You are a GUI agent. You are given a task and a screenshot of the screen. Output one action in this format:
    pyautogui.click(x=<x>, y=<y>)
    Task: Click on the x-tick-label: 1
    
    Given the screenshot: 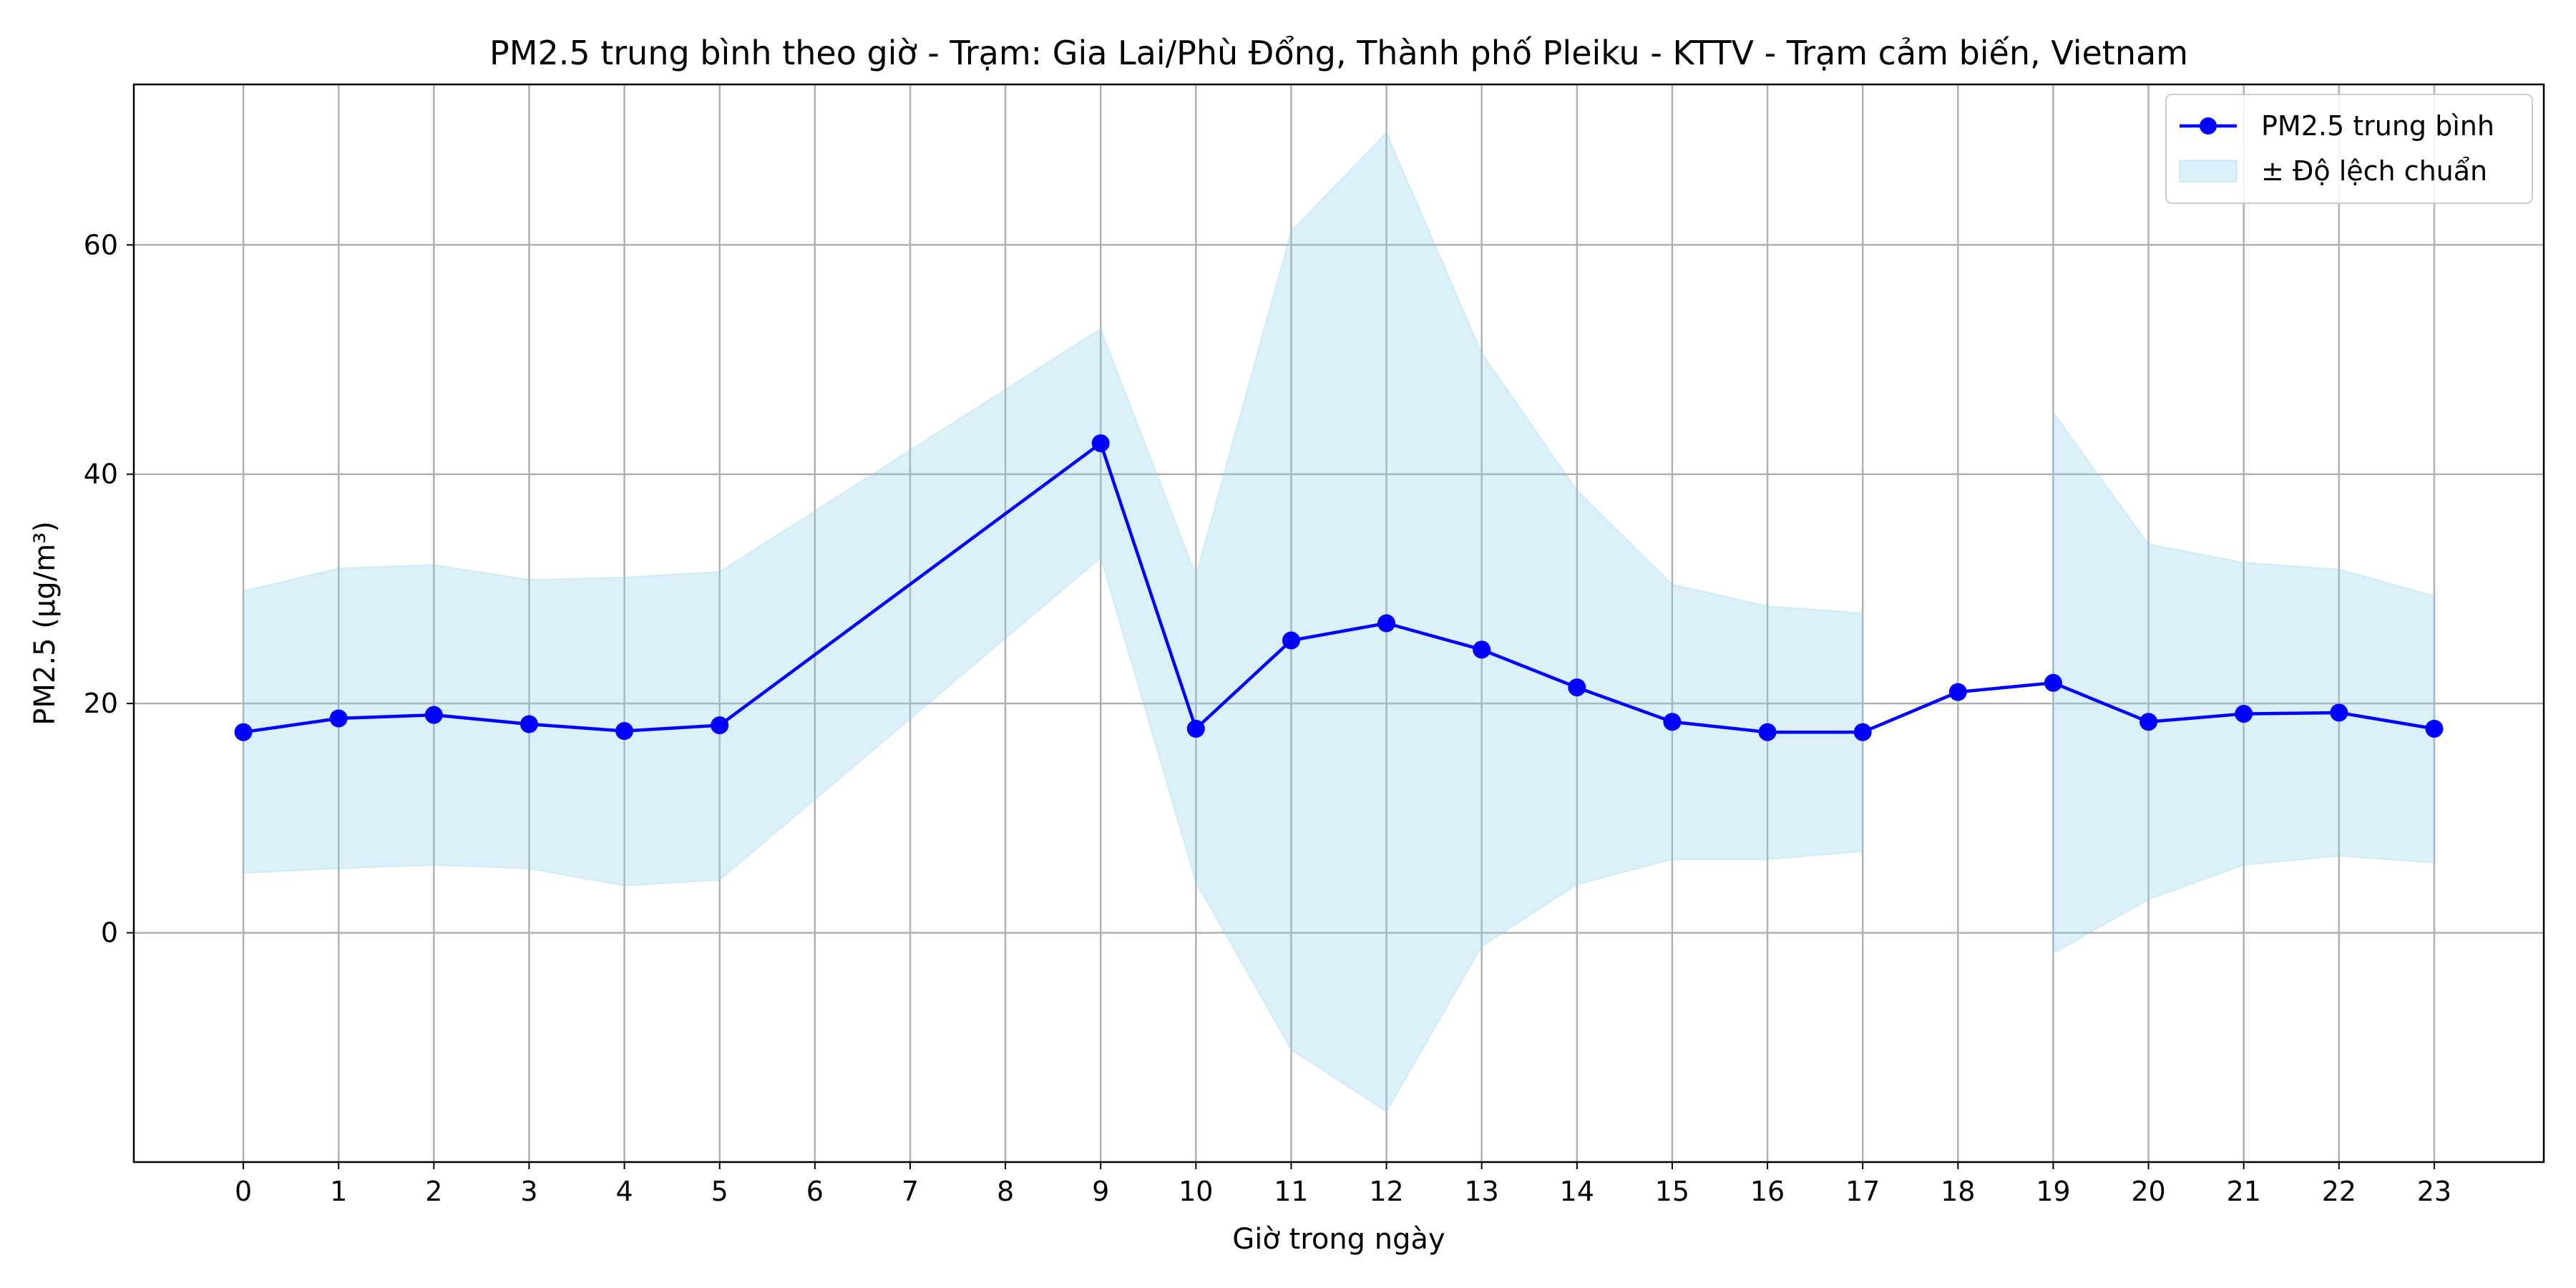 What is the action you would take?
    pyautogui.click(x=338, y=1191)
    